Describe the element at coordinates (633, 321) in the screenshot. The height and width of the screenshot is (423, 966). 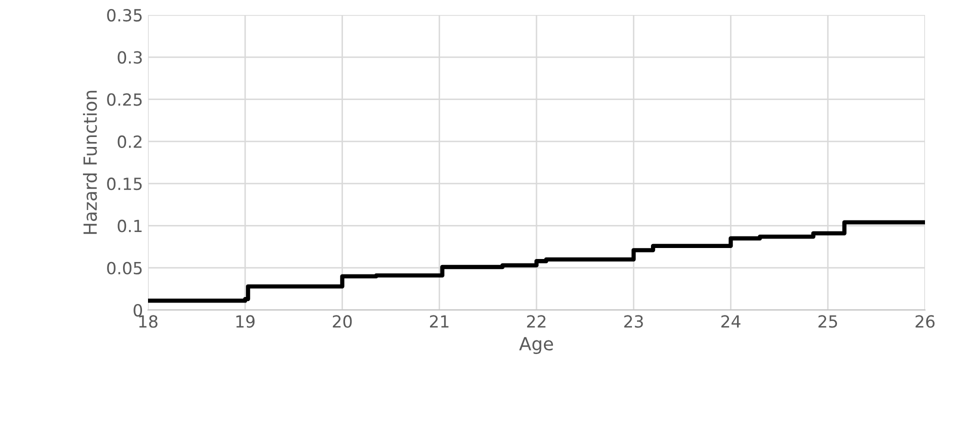
I see `x-tick-label: 23` at that location.